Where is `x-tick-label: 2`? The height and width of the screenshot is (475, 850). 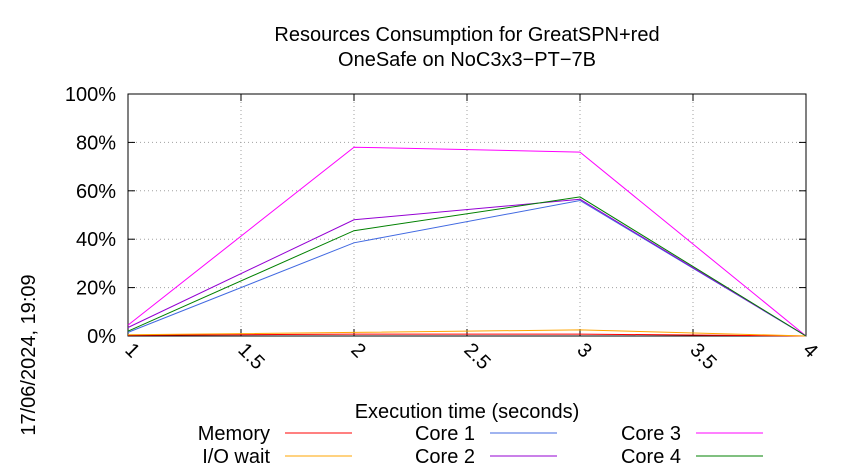 x-tick-label: 2 is located at coordinates (357, 350).